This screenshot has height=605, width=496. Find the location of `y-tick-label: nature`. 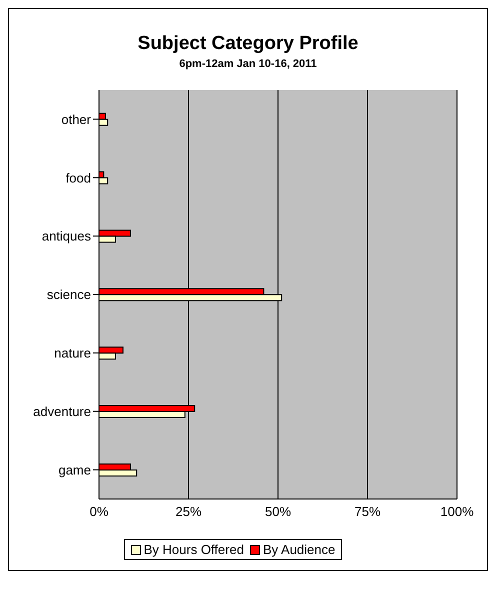

y-tick-label: nature is located at coordinates (72, 353).